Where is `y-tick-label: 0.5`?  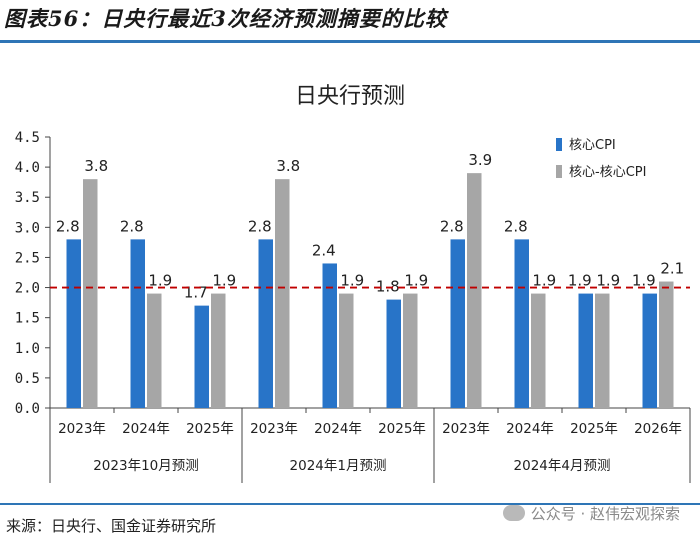
y-tick-label: 0.5 is located at coordinates (27, 379).